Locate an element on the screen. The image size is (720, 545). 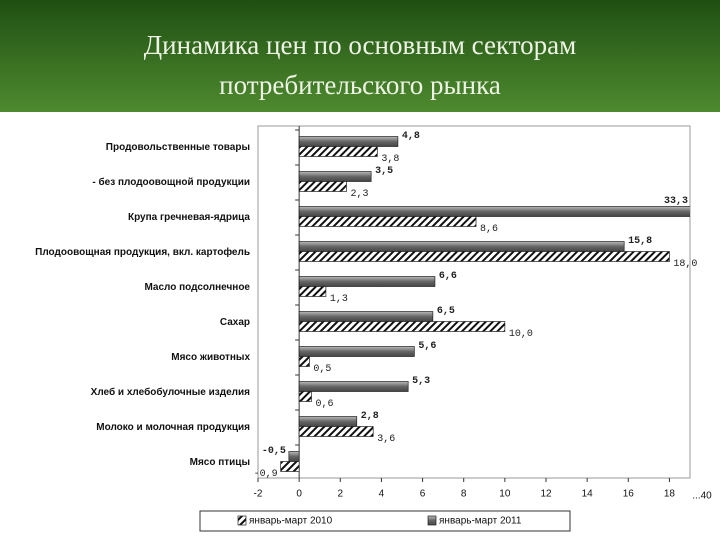
category-label: Хлеб и хлебобулочные изделия is located at coordinates (171, 392).